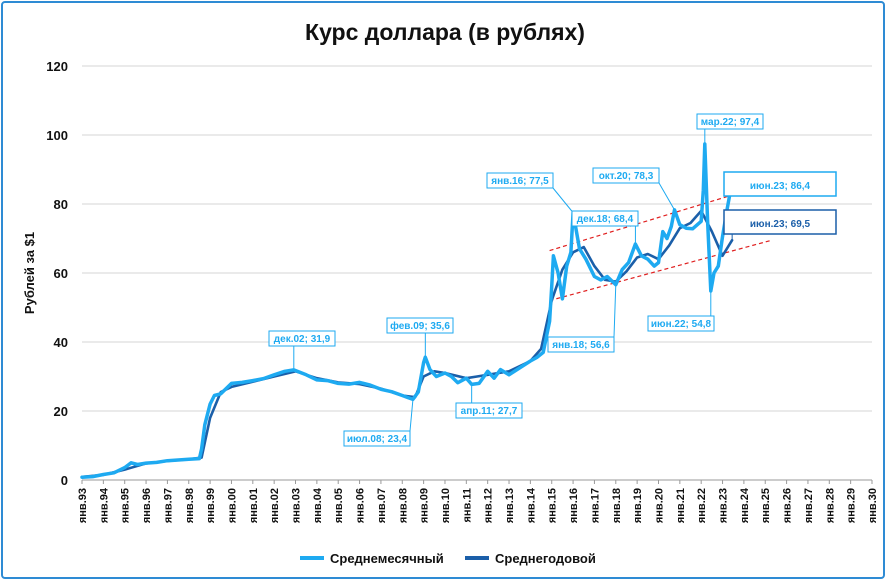  Describe the element at coordinates (297, 505) in the screenshot. I see `x-tick-label: янв.03` at that location.